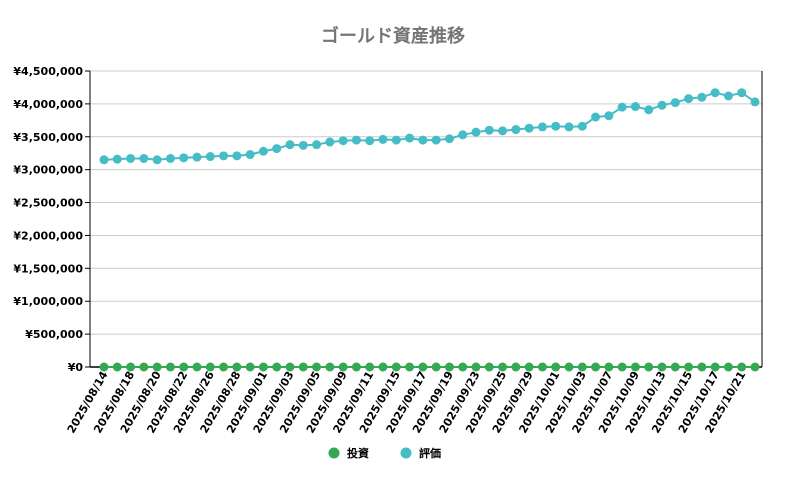  I want to click on series-valuation, so click(429, 126).